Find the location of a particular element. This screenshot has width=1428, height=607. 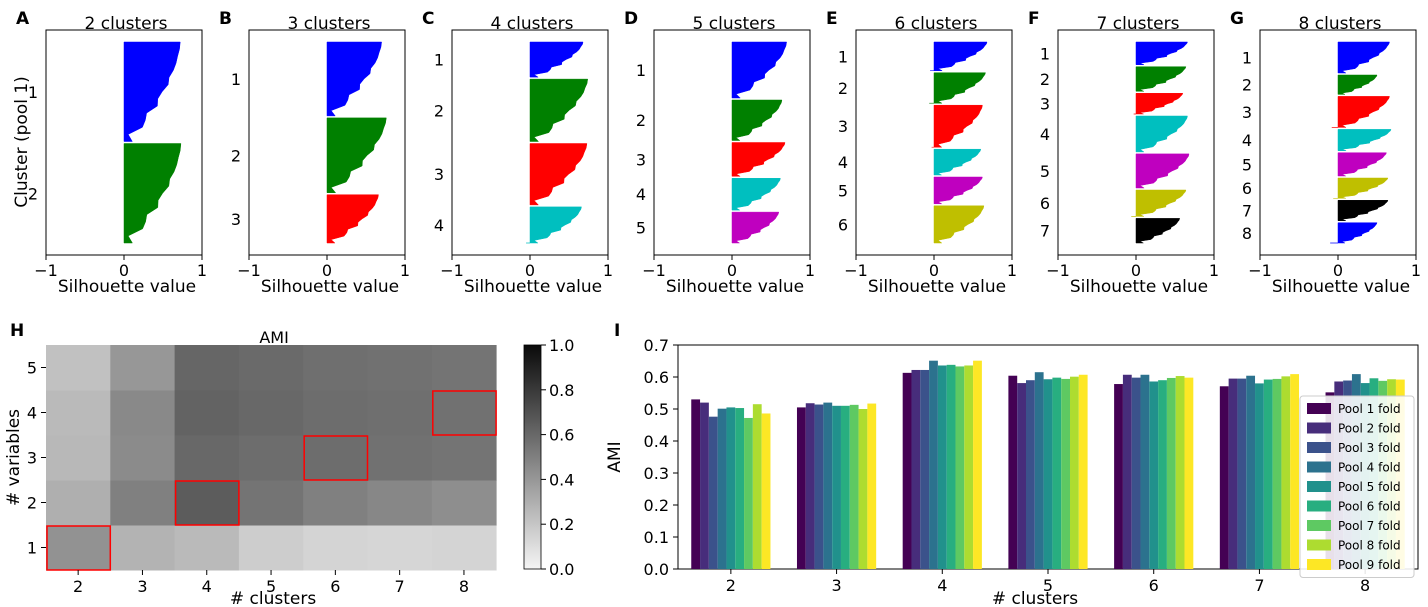

panel-letter: H is located at coordinates (17, 331).